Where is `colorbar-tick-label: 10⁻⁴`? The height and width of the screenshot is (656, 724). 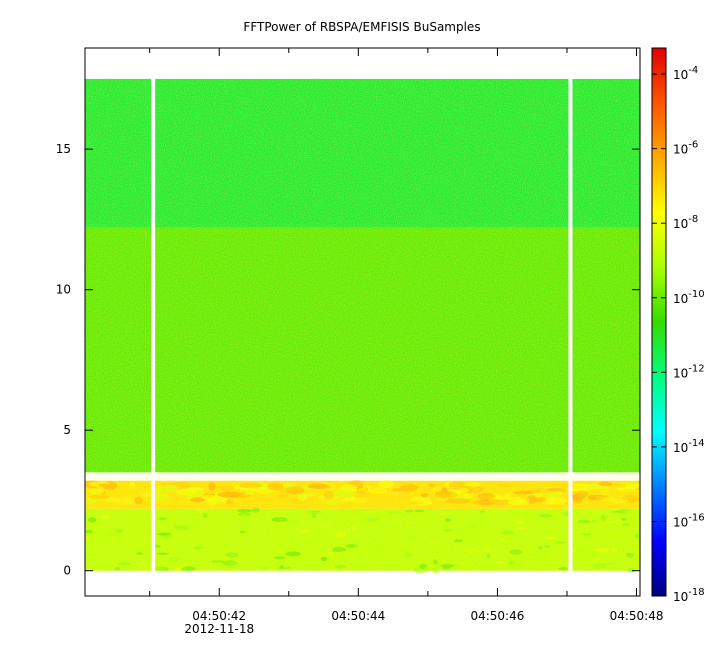
colorbar-tick-label: 10⁻⁴ is located at coordinates (685, 73).